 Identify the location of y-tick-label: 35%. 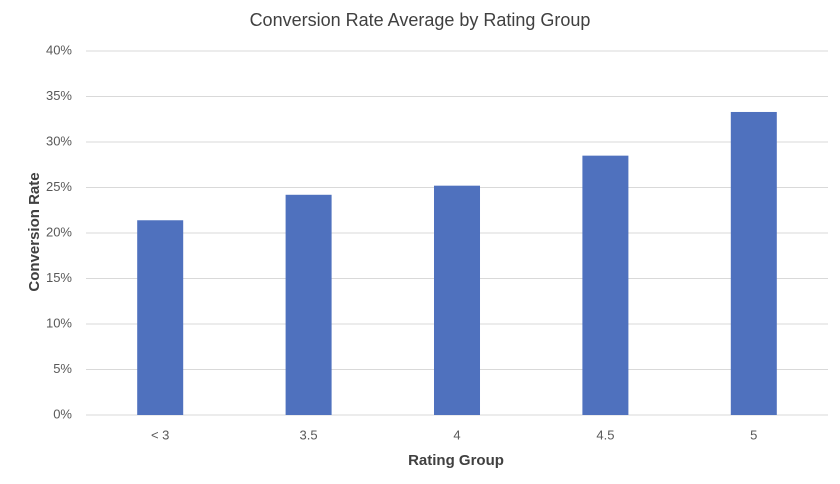
(59, 95).